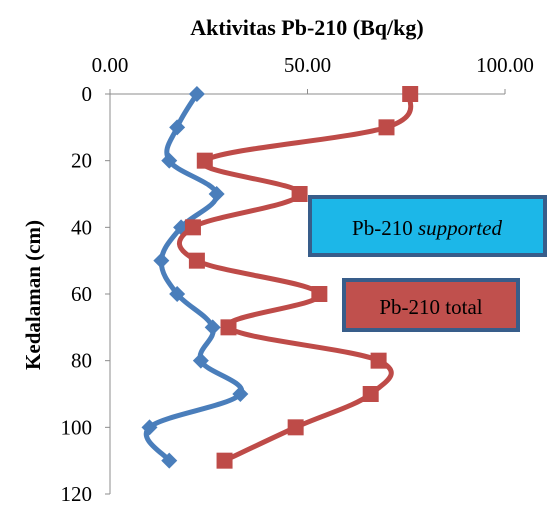 This screenshot has height=506, width=547. I want to click on callout-label: Pb-210 total, so click(430, 307).